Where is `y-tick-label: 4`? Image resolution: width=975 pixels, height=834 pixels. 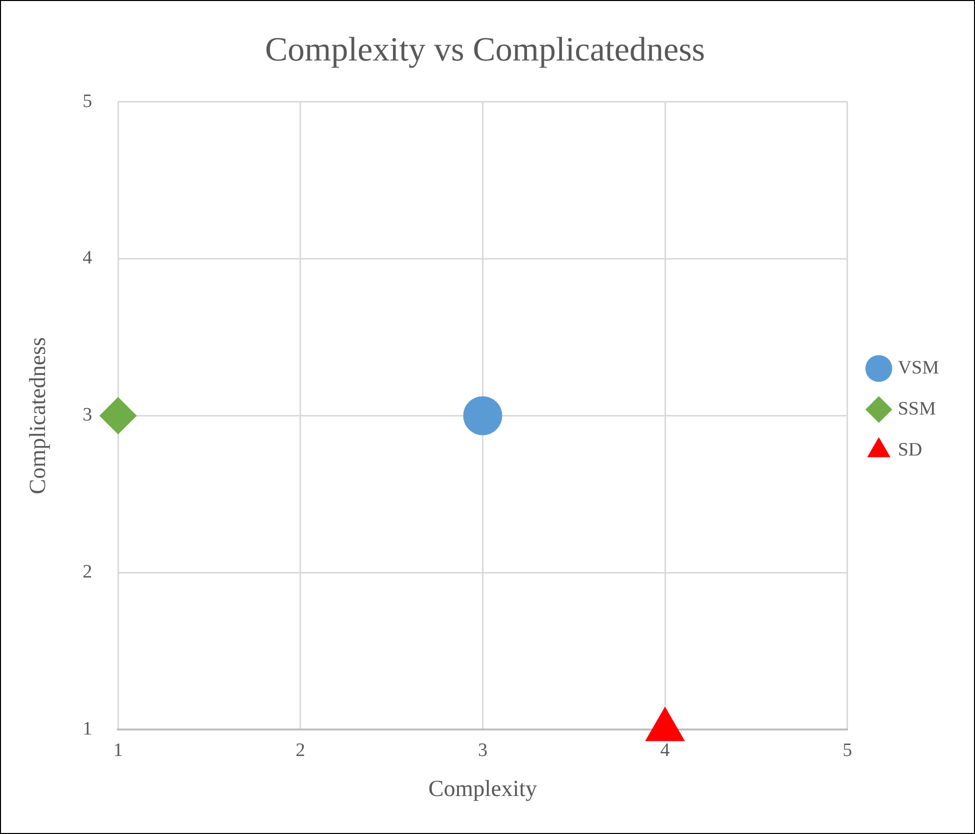
y-tick-label: 4 is located at coordinates (87, 258).